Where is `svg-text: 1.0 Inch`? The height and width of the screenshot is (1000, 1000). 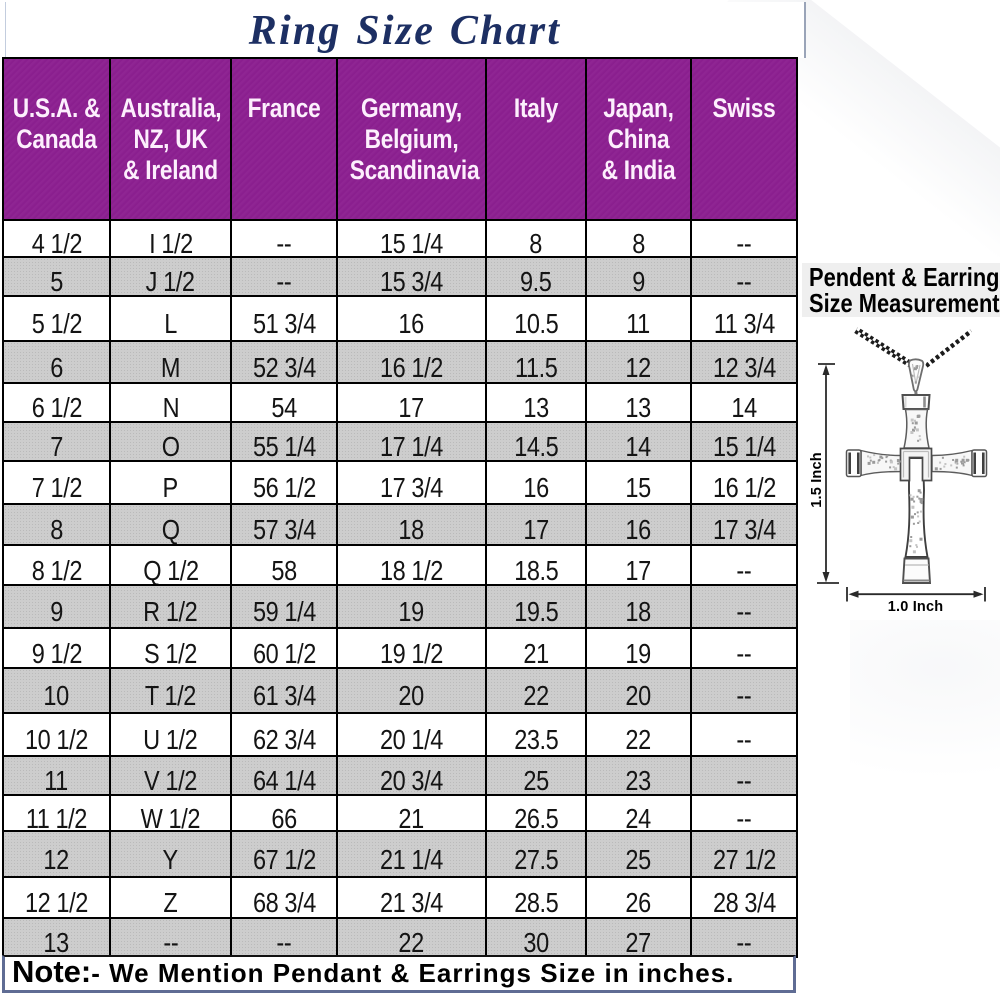 svg-text: 1.0 Inch is located at coordinates (916, 607).